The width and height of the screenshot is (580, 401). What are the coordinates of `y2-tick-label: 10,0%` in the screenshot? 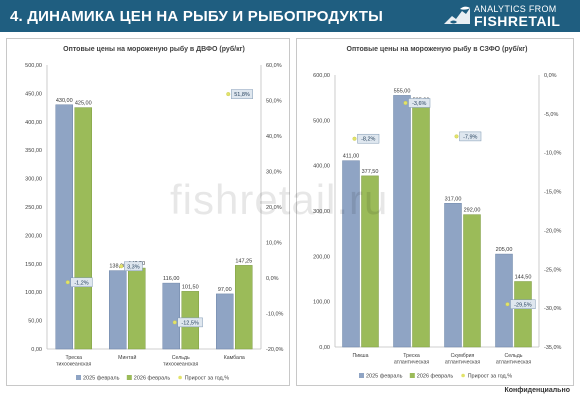 It's located at (274, 244).